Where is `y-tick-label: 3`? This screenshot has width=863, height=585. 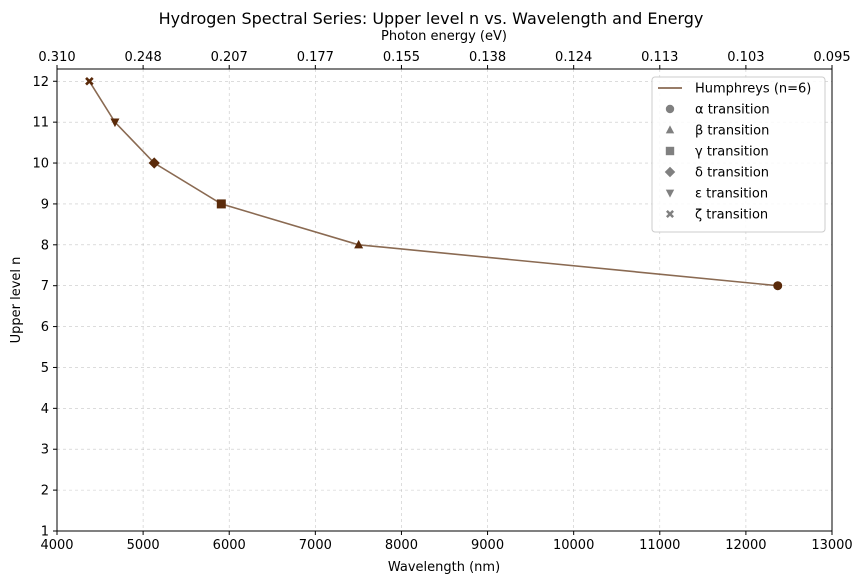 y-tick-label: 3 is located at coordinates (45, 450).